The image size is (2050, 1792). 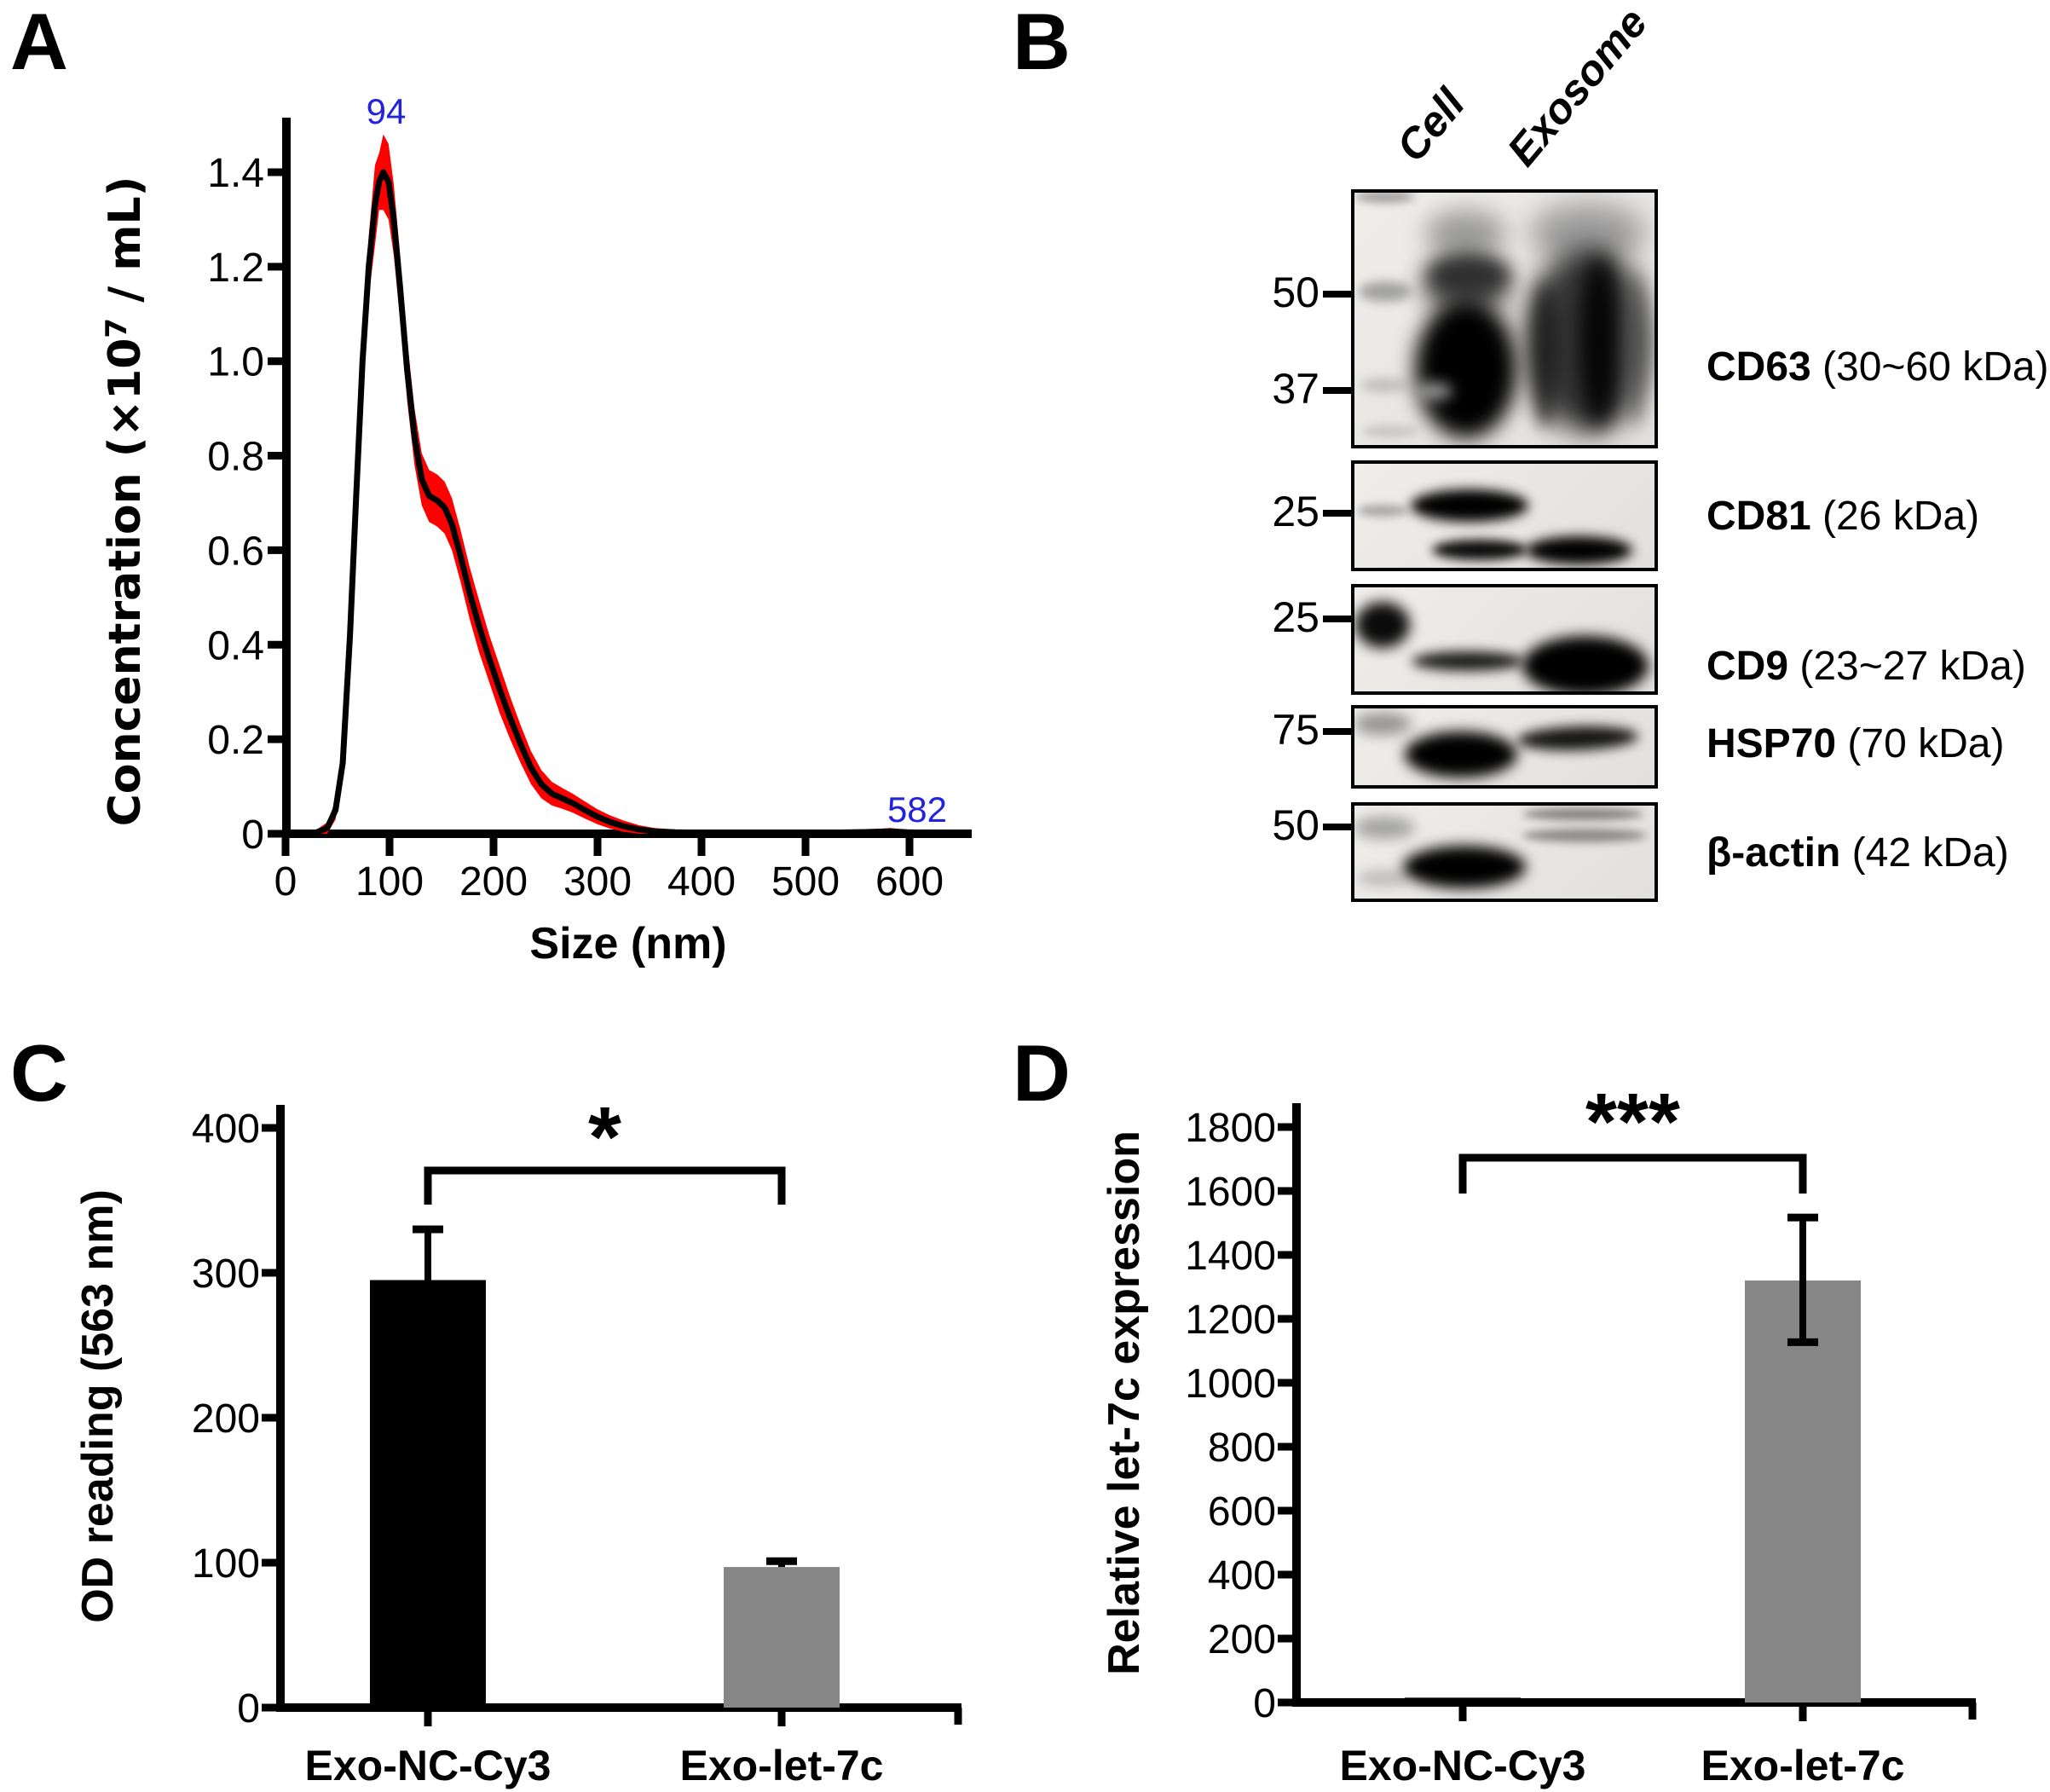 I want to click on y-tick-label: 1.2, so click(x=235, y=268).